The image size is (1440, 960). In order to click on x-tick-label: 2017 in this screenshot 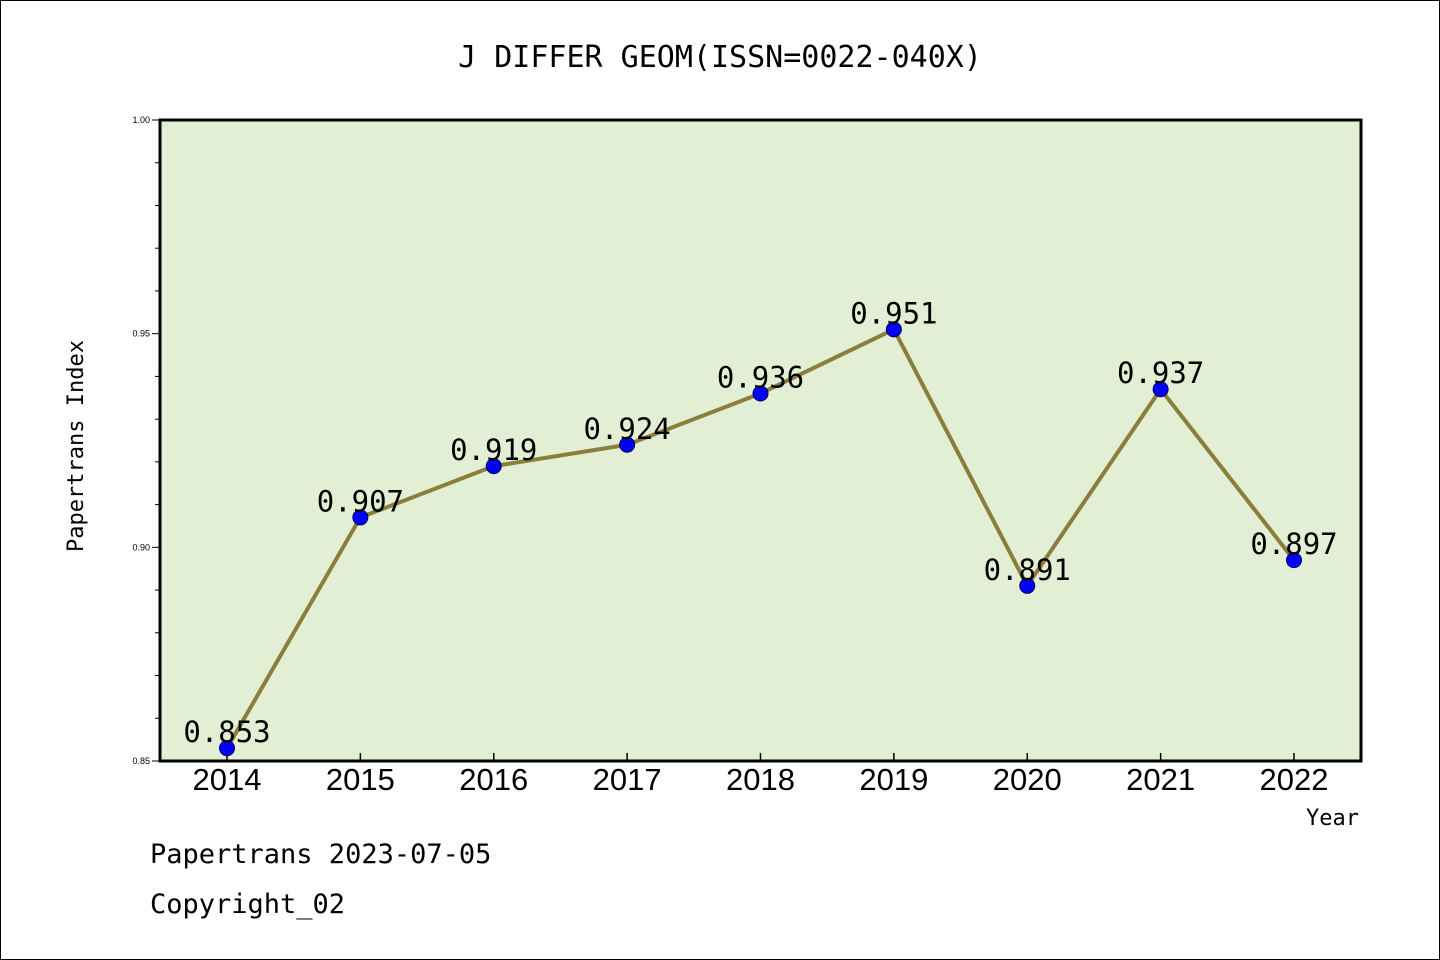, I will do `click(627, 779)`.